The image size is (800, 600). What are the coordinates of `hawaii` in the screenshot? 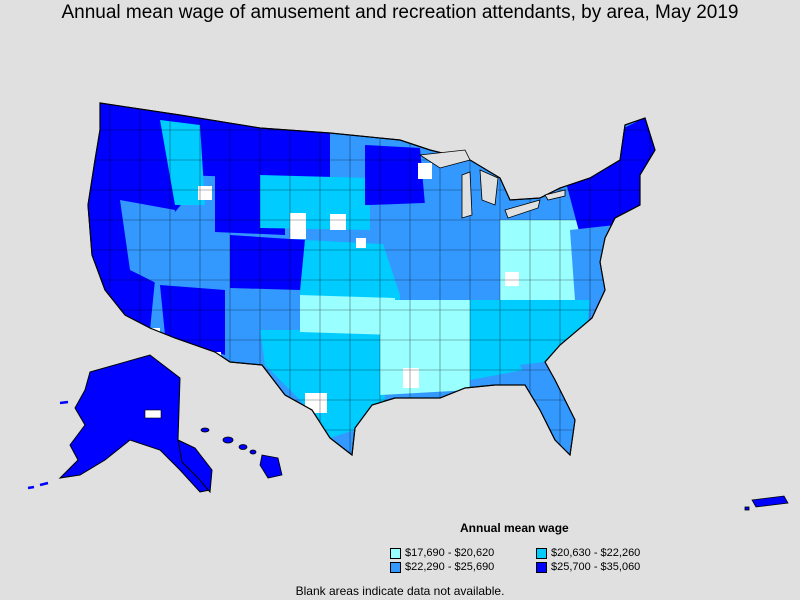 It's located at (241, 453).